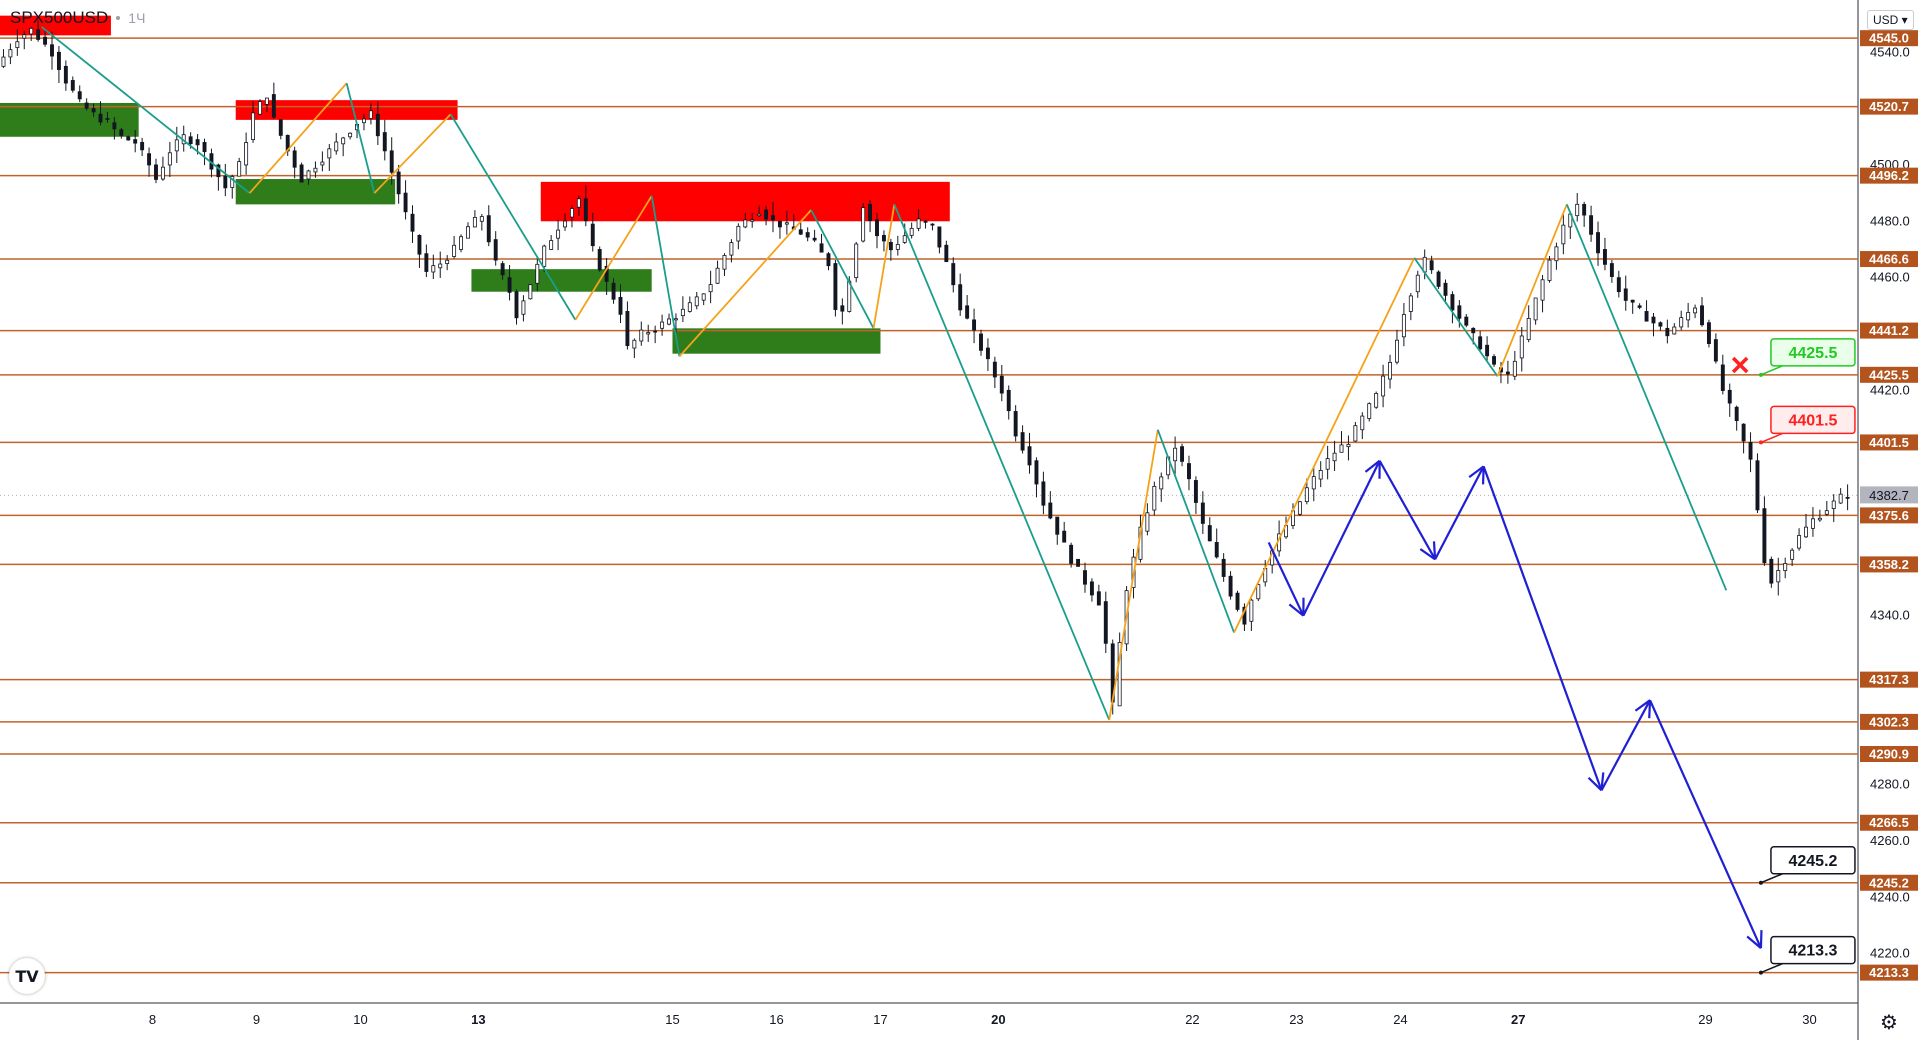 Image resolution: width=1920 pixels, height=1040 pixels. I want to click on y-tick-label: 4240.0, so click(1890, 896).